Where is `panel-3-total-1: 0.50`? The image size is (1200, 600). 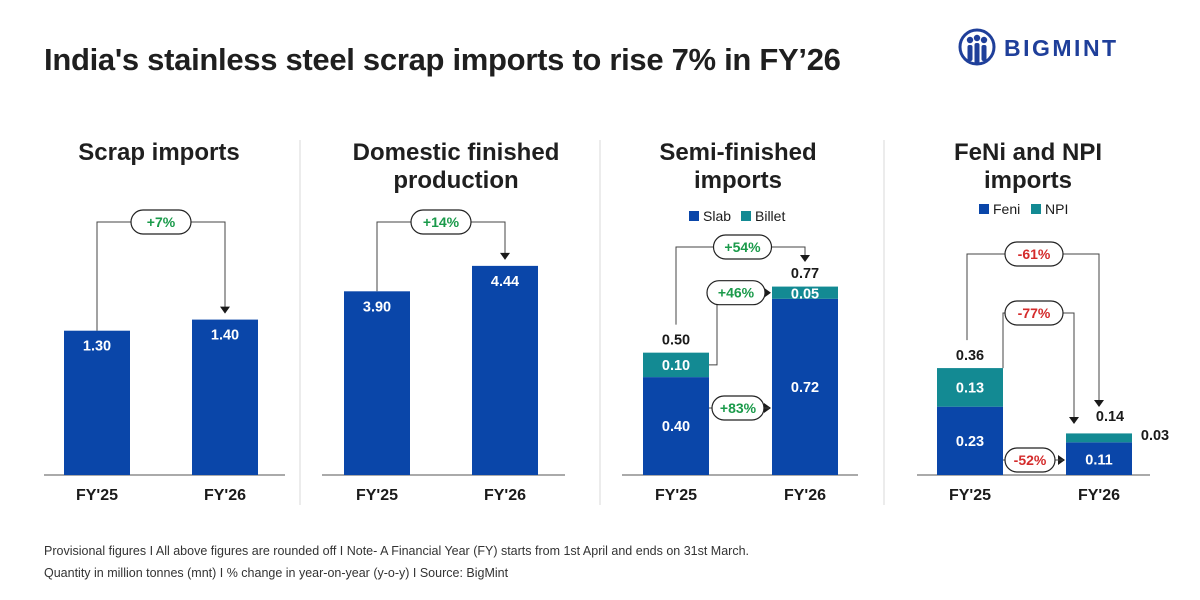
panel-3-total-1: 0.50 is located at coordinates (676, 341).